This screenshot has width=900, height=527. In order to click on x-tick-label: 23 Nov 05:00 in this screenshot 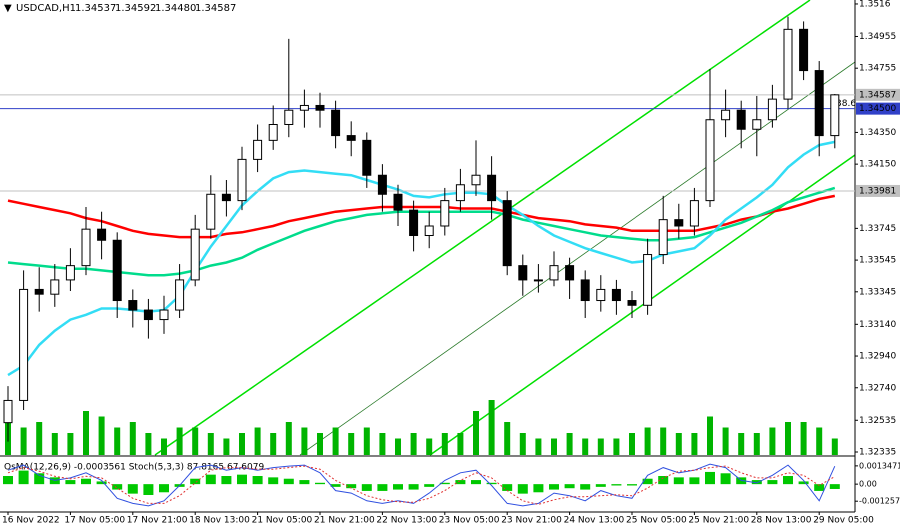, I will do `click(469, 521)`.